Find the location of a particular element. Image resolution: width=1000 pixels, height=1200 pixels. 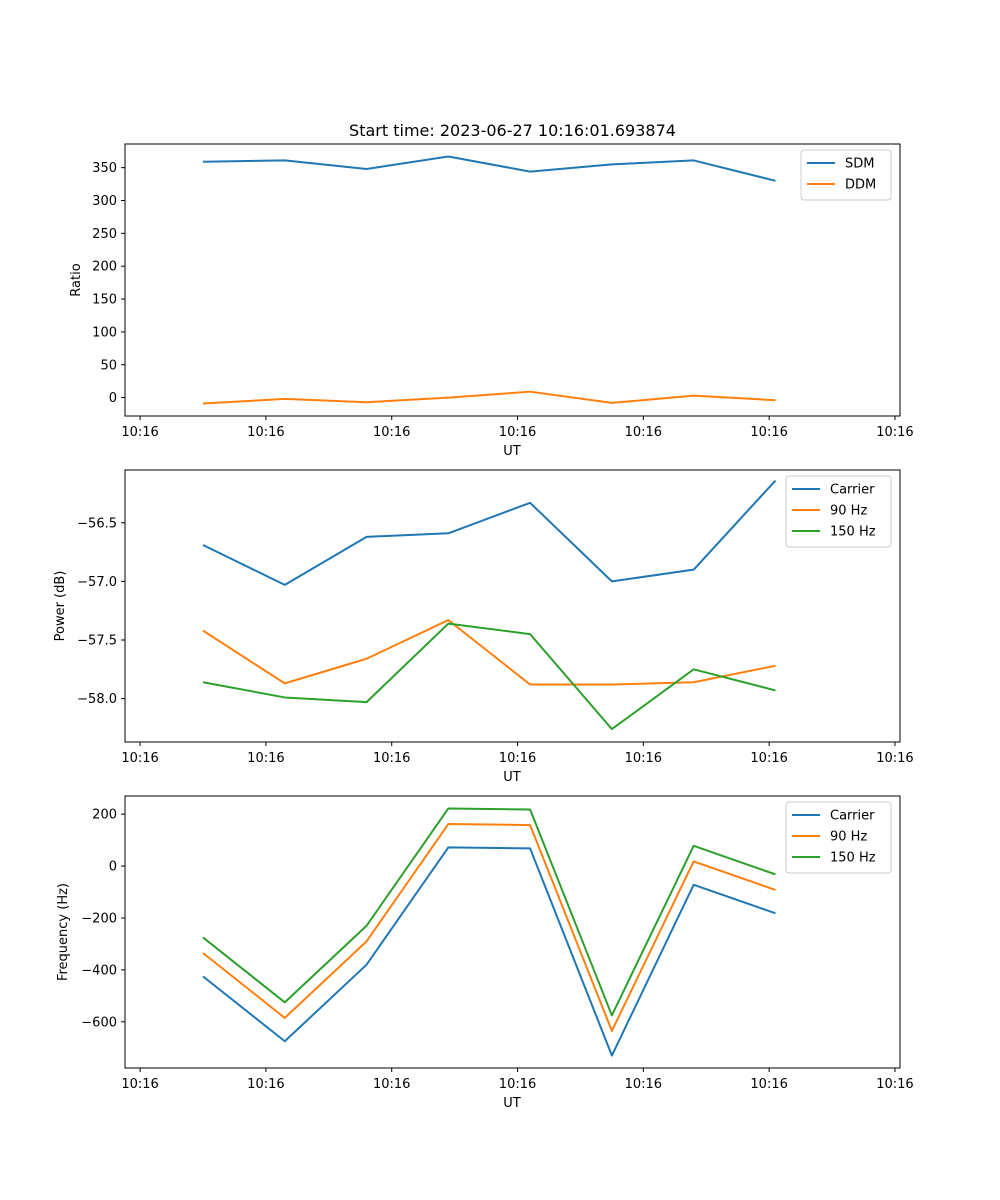

y-tick-label: −600 is located at coordinates (99, 1022).